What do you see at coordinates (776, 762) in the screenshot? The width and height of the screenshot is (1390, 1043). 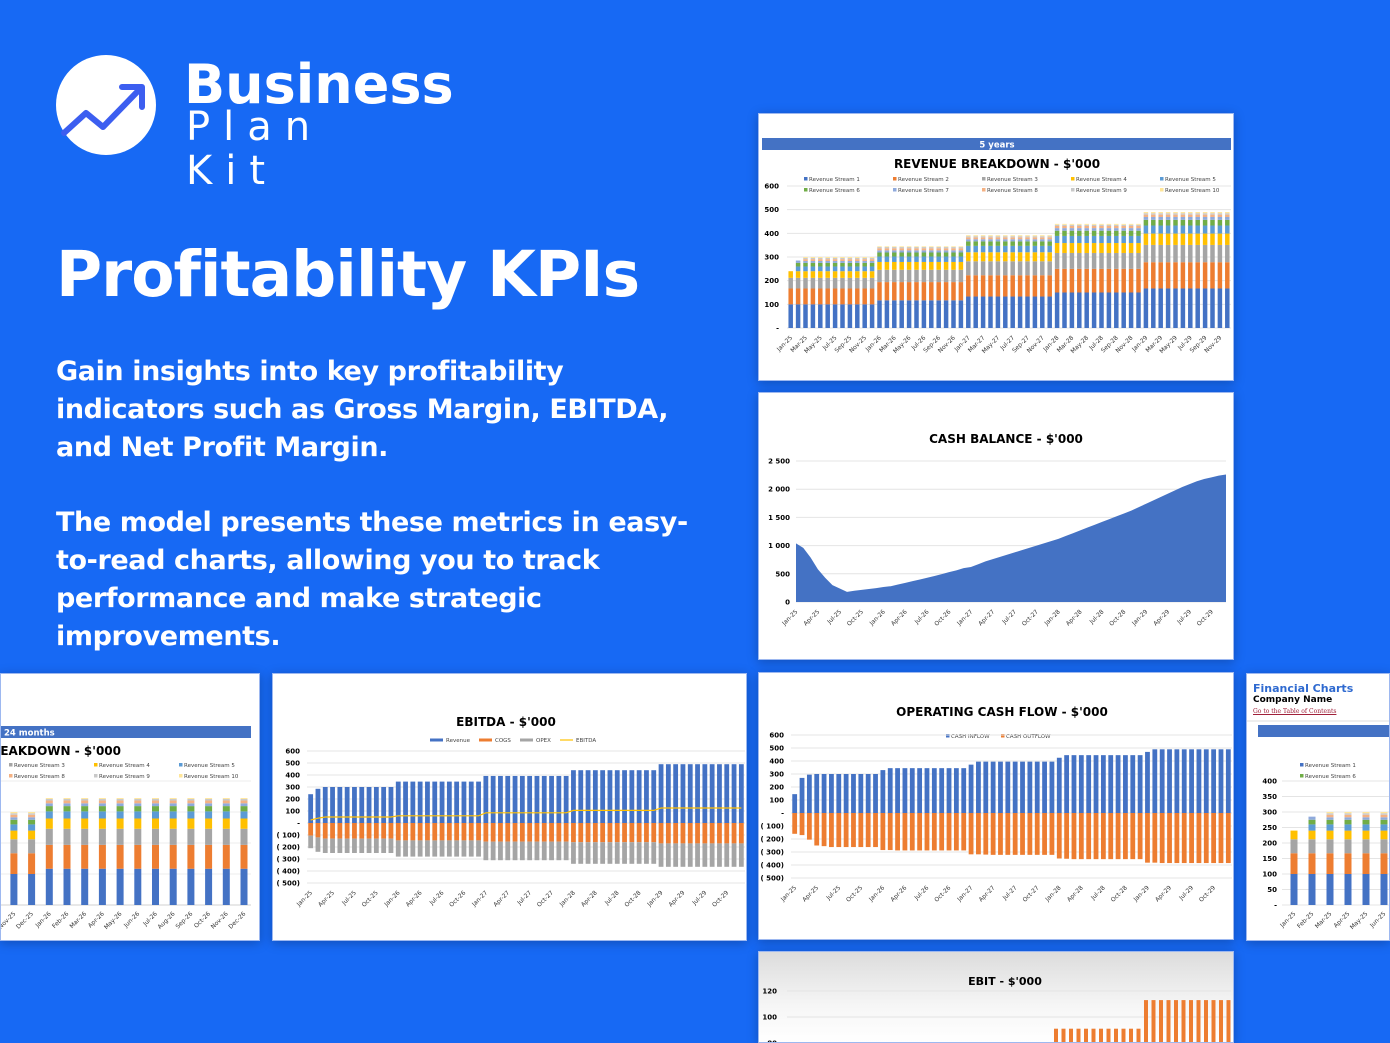 I see `y-tick-label: 400` at bounding box center [776, 762].